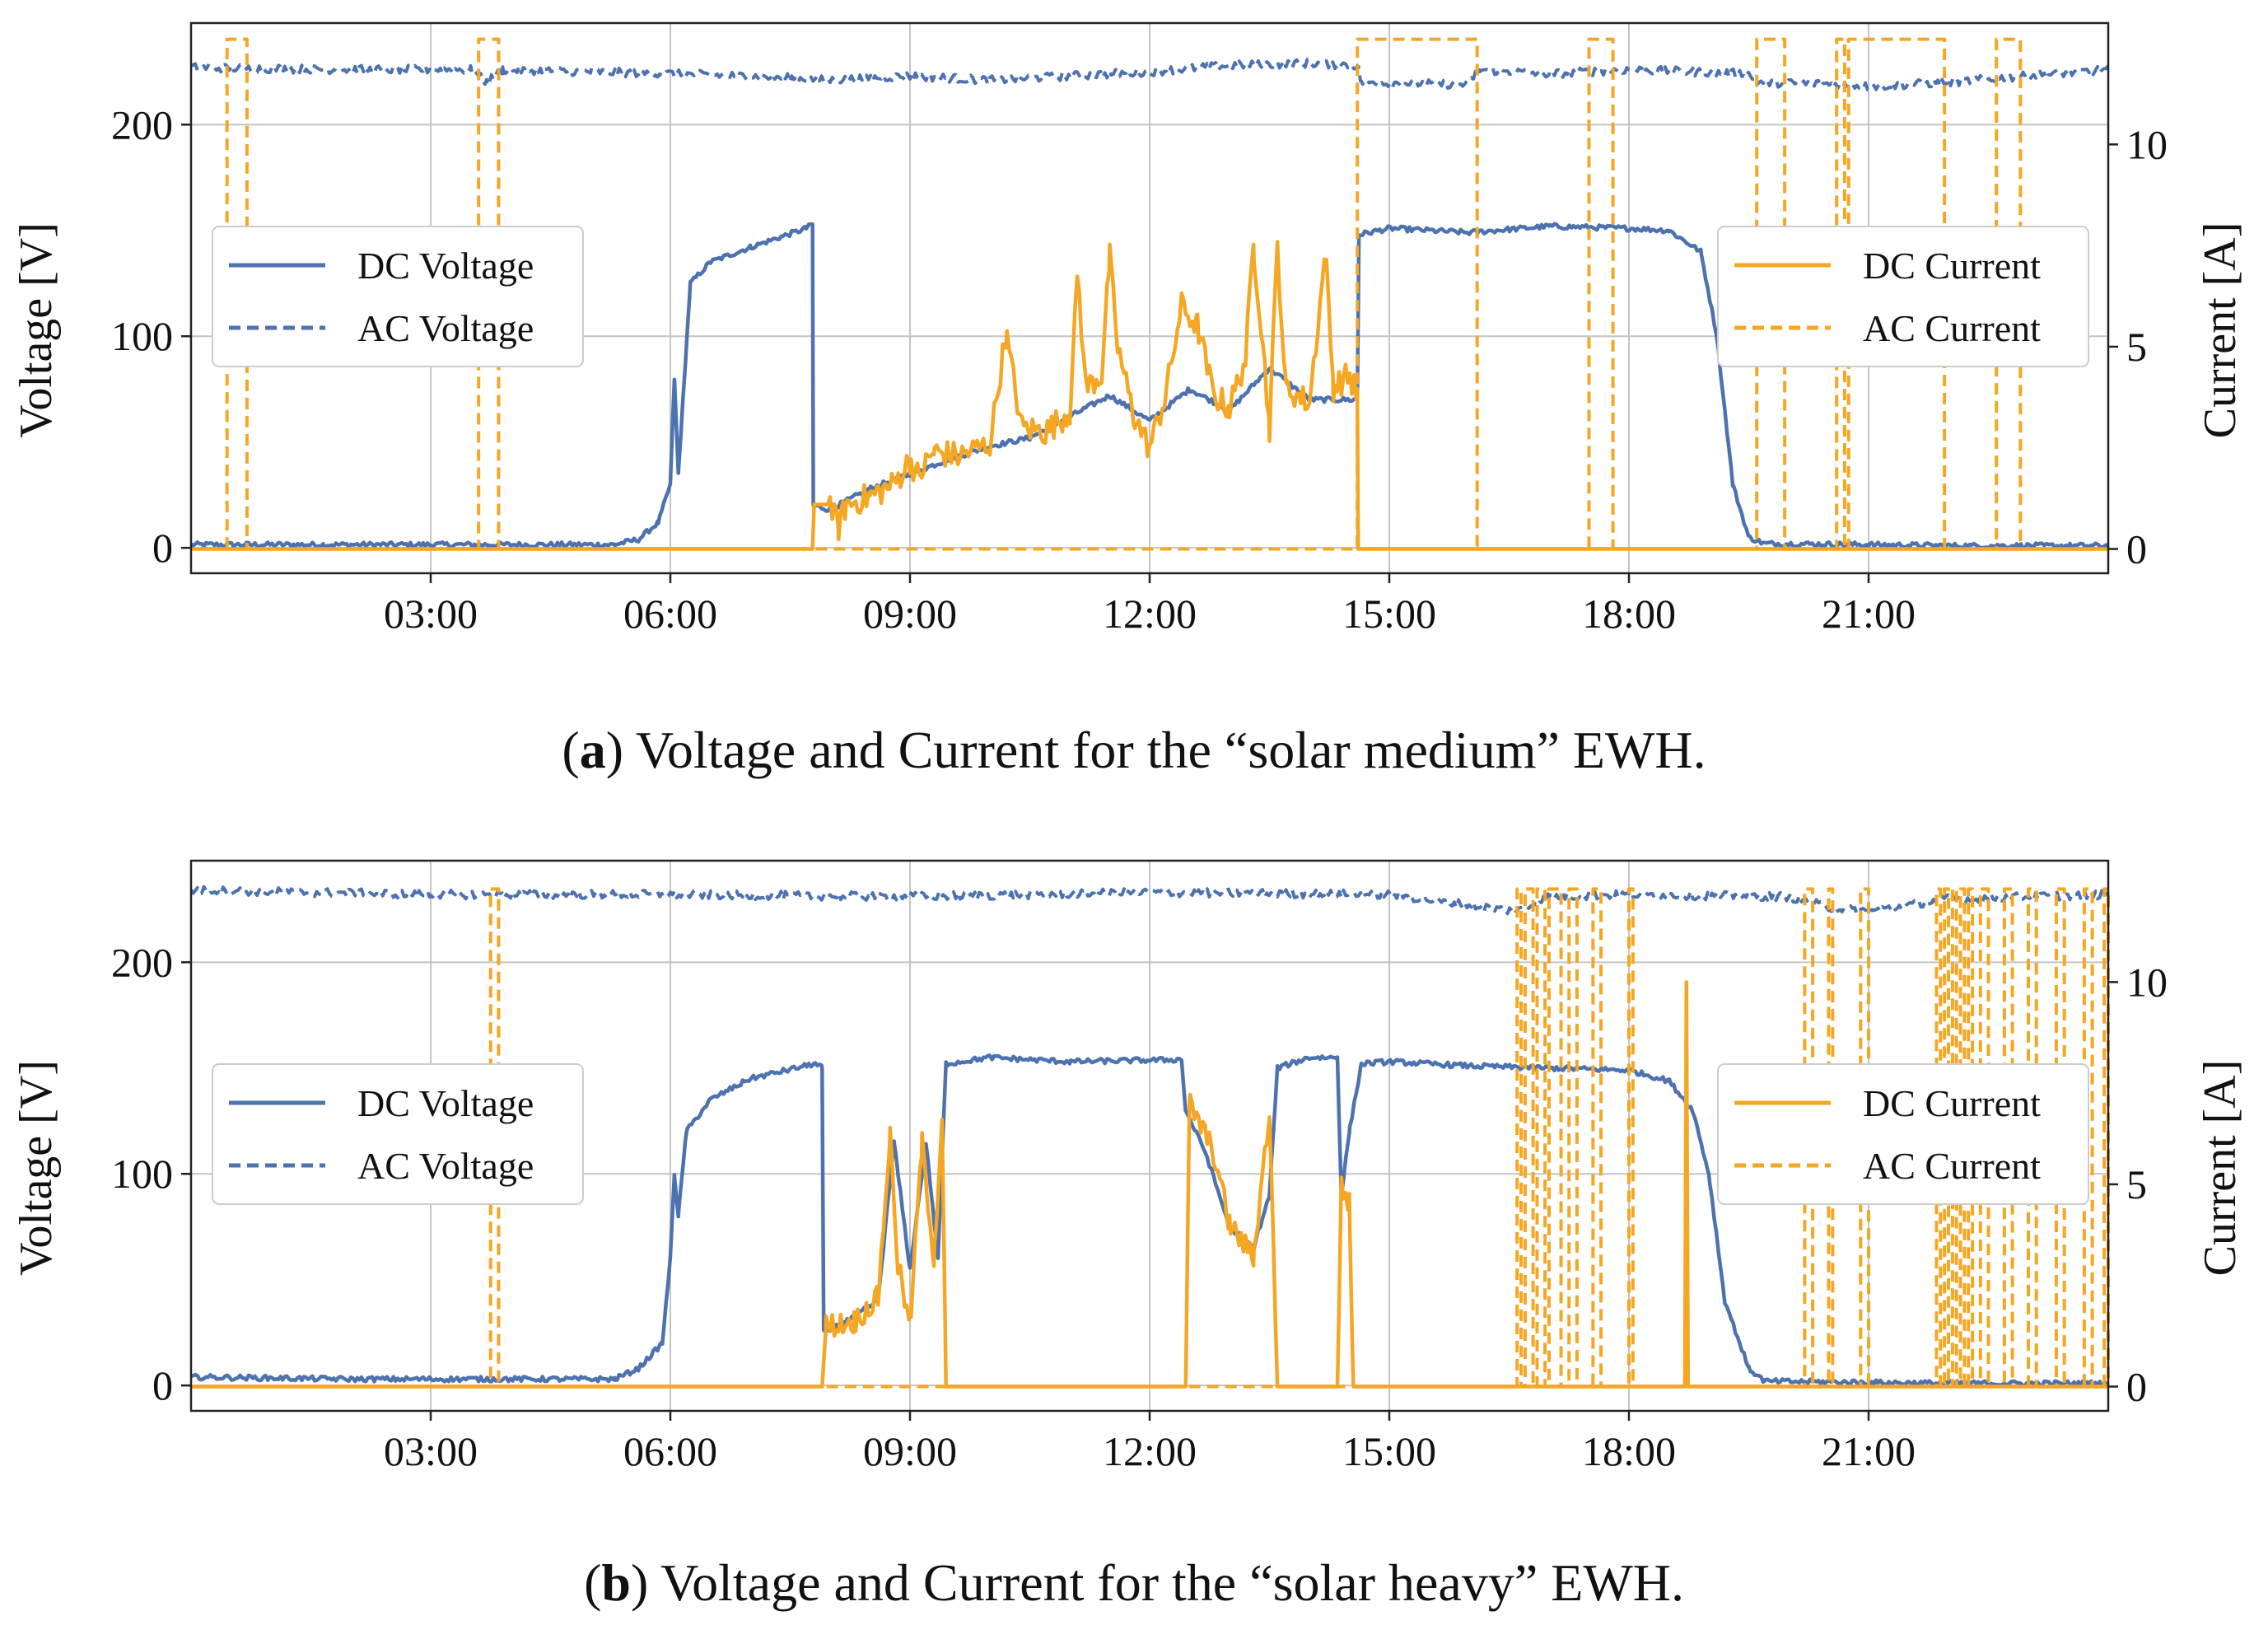  I want to click on left-axis-label-b: Voltage [V], so click(36, 1168).